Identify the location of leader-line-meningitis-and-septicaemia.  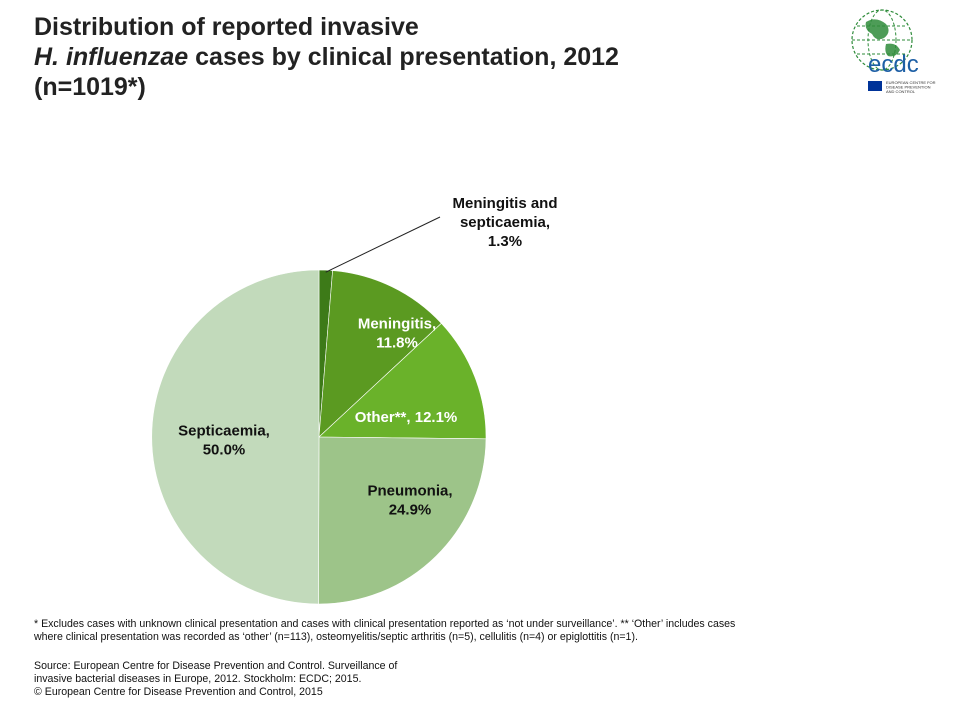
(383, 244).